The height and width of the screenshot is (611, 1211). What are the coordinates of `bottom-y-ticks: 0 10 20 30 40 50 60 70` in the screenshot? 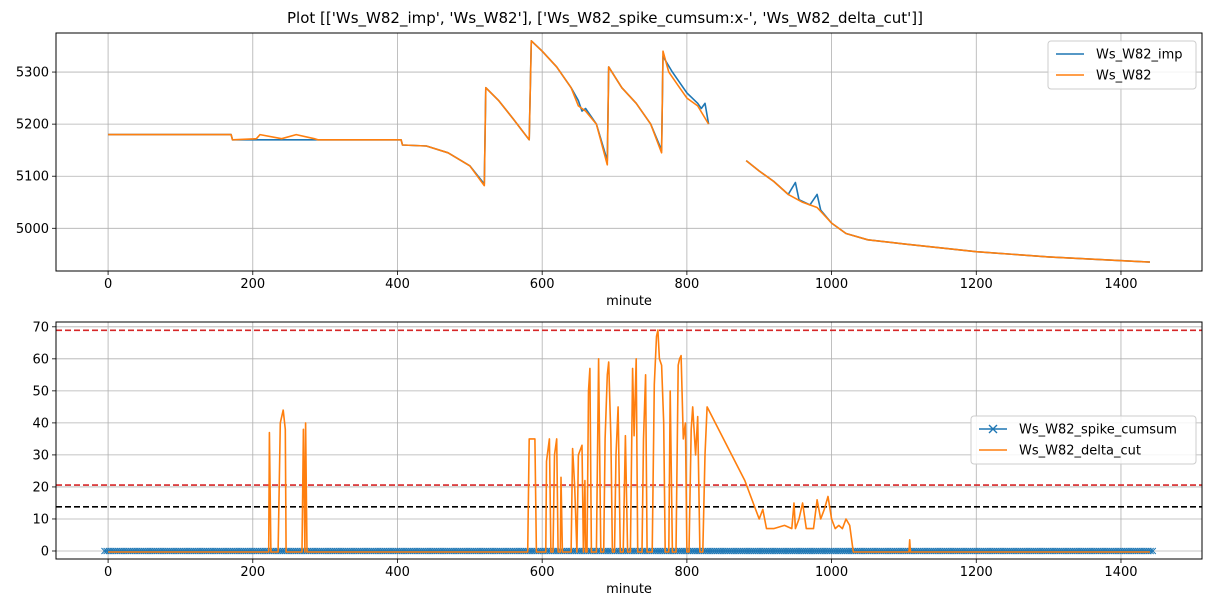 It's located at (44, 439).